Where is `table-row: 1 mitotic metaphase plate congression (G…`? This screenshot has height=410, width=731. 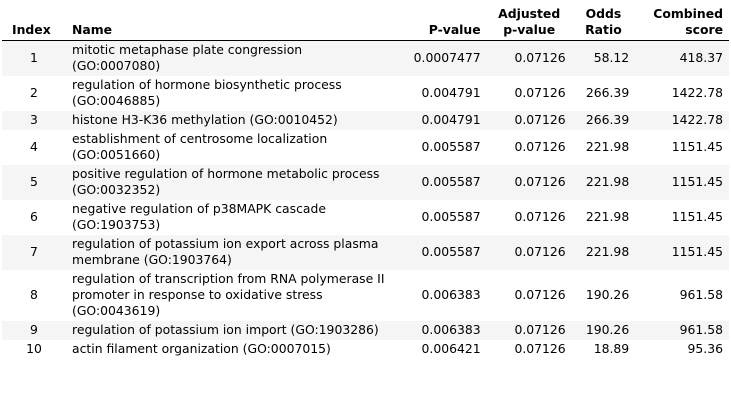 table-row: 1 mitotic metaphase plate congression (G… is located at coordinates (365, 58).